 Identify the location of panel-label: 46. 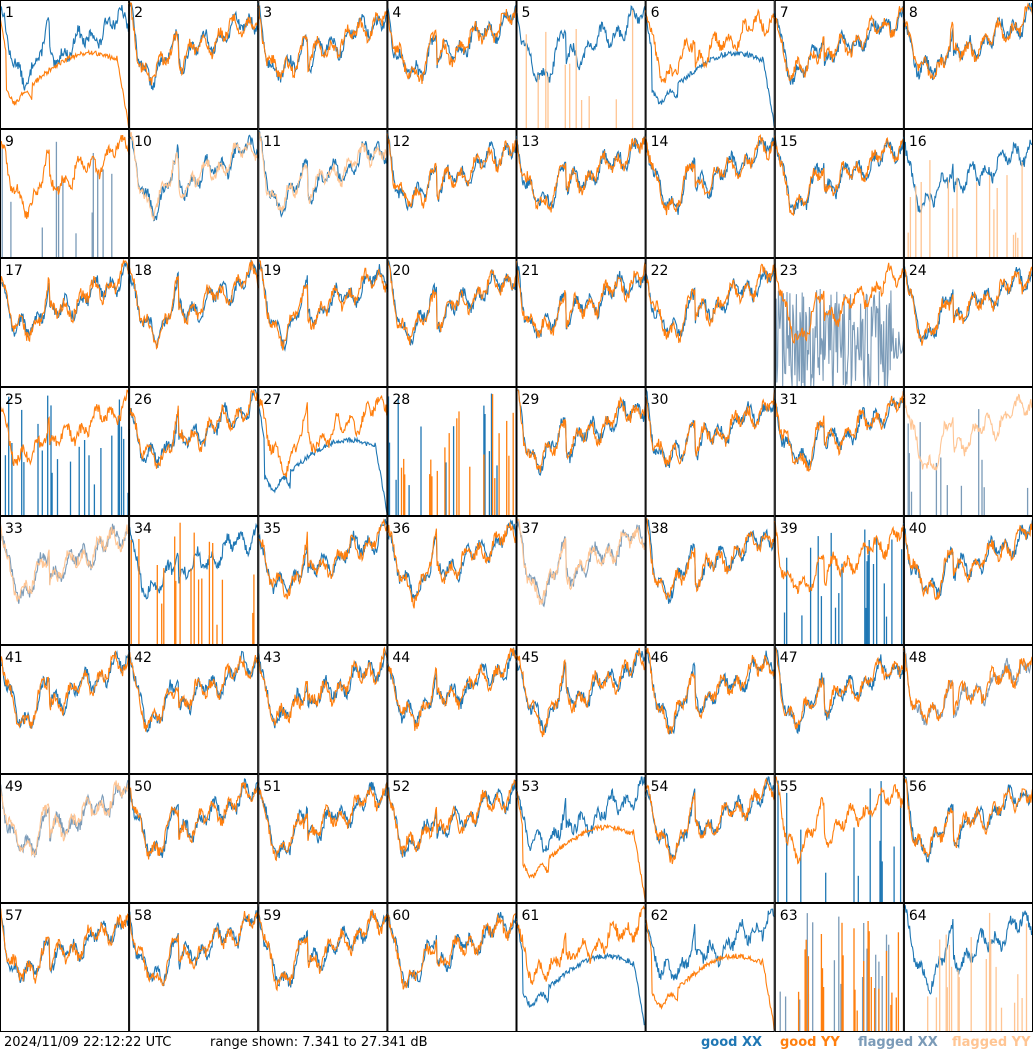
(660, 658).